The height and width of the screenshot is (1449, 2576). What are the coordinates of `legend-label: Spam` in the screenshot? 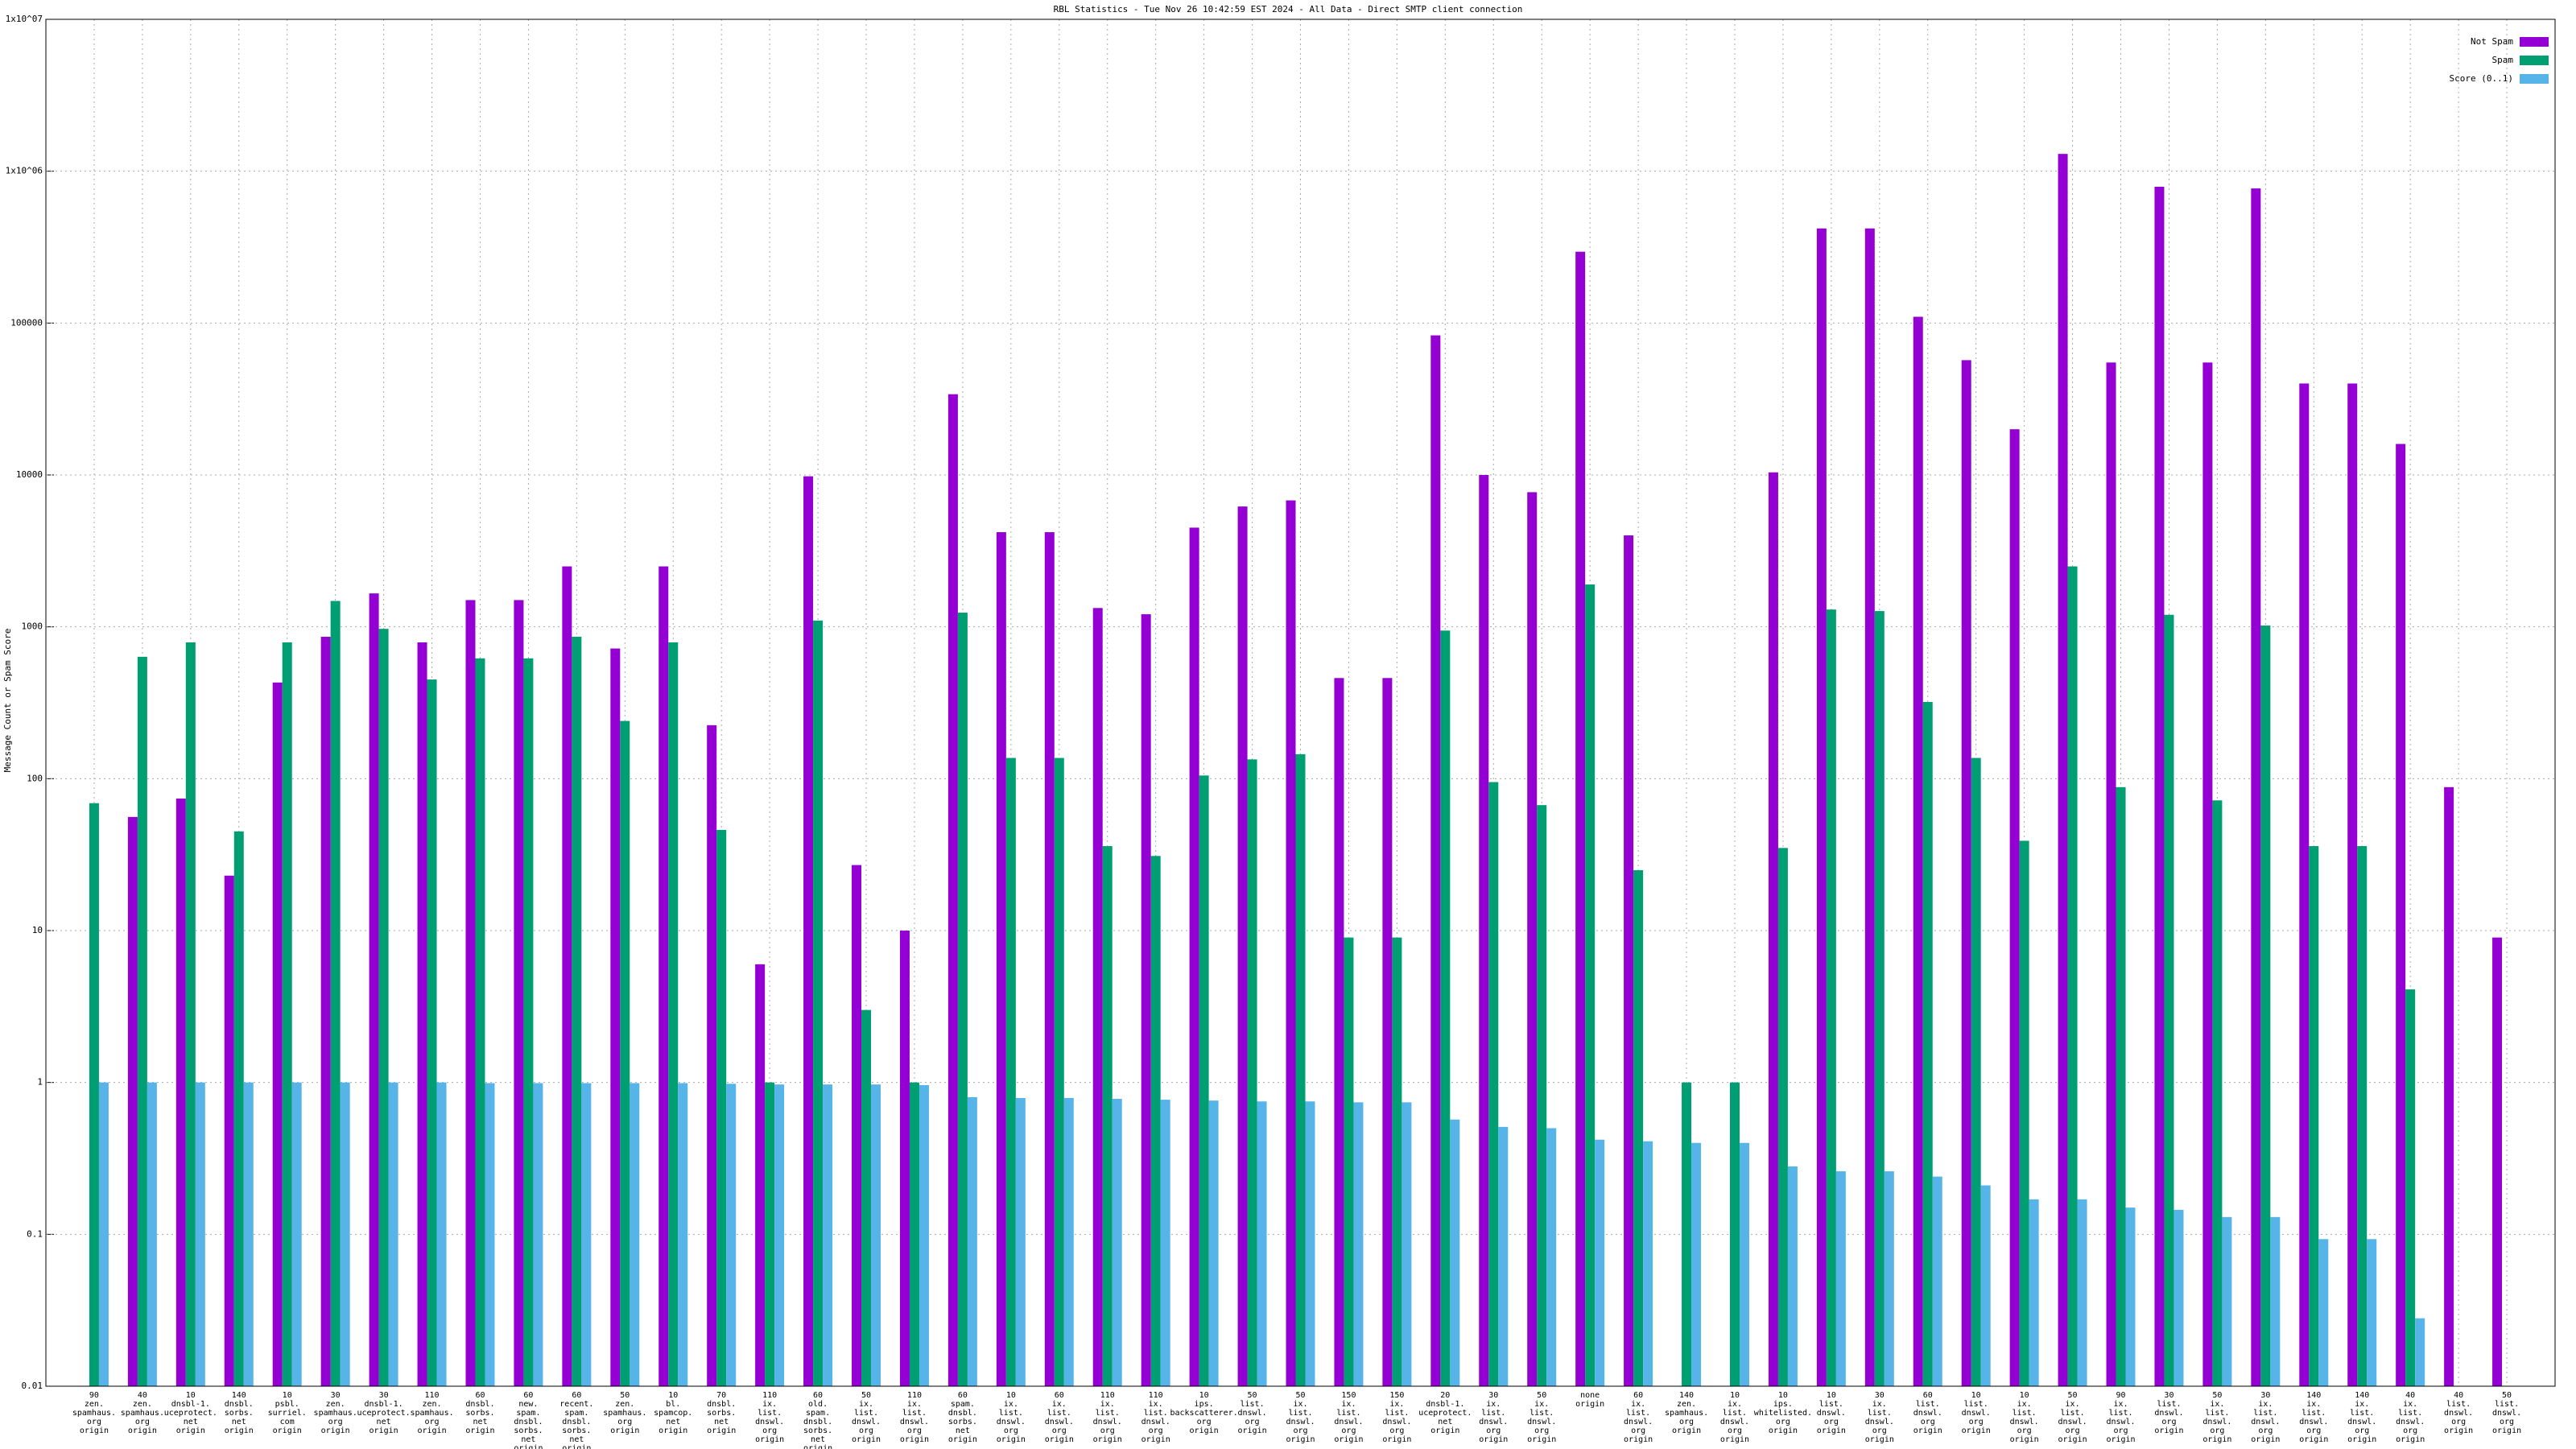 It's located at (2503, 60).